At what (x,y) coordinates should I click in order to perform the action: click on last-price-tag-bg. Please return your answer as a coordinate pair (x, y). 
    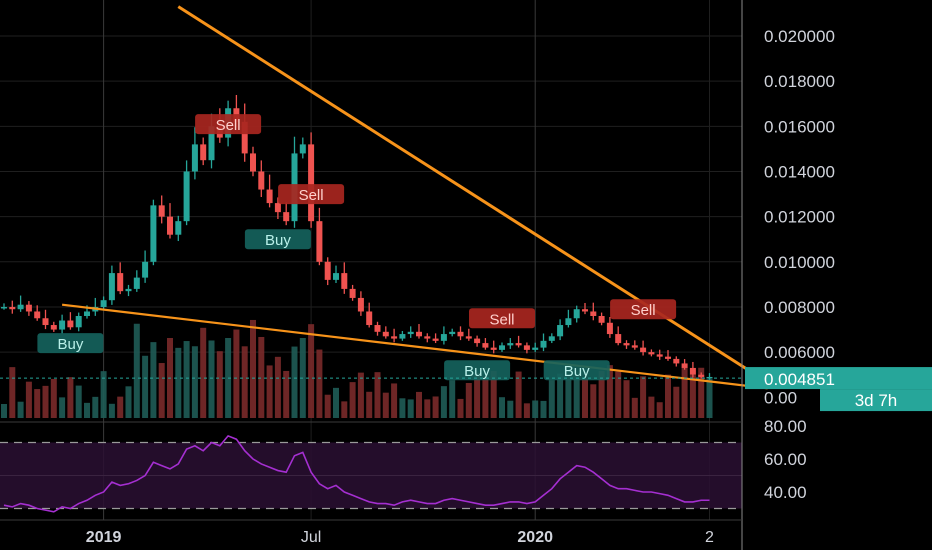
    Looking at the image, I should click on (838, 378).